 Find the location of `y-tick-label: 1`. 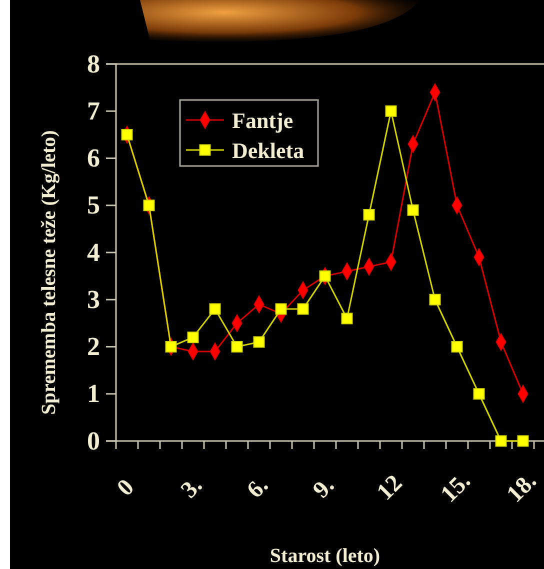

y-tick-label: 1 is located at coordinates (93, 393).